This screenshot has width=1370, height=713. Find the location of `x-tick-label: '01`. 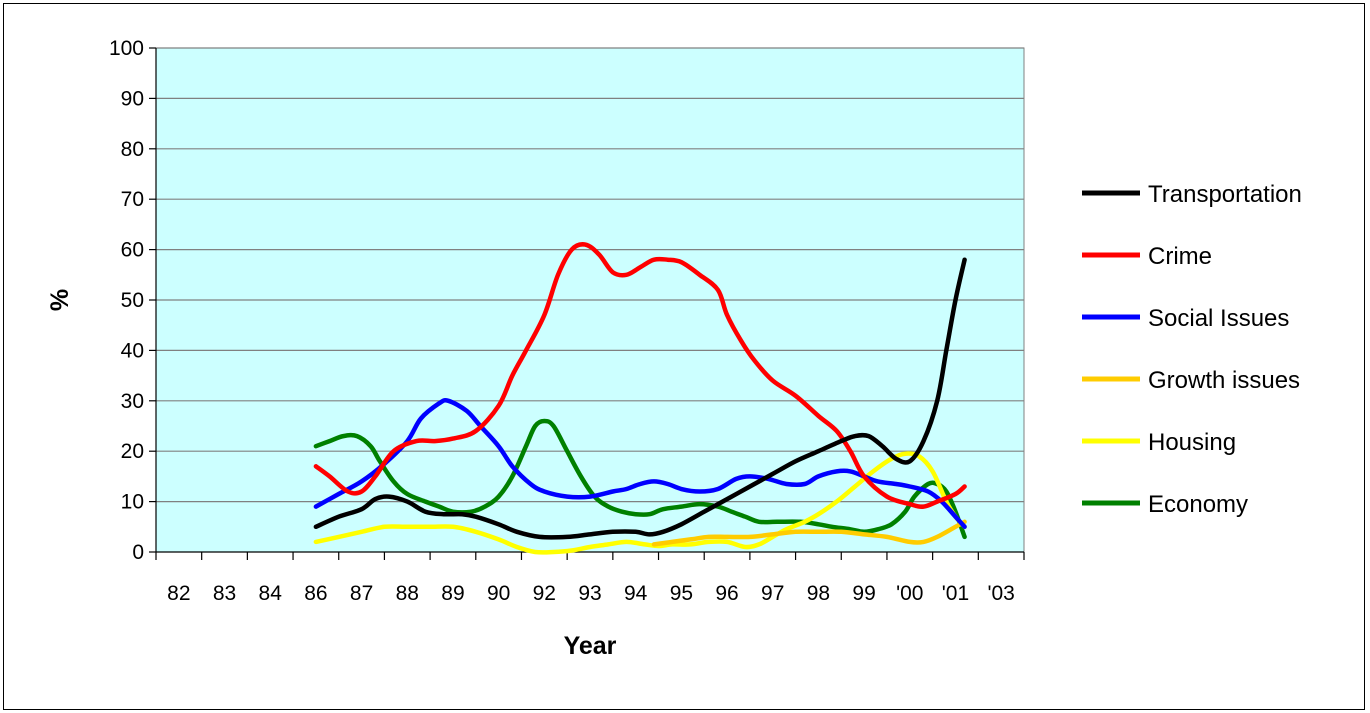

x-tick-label: '01 is located at coordinates (955, 593).